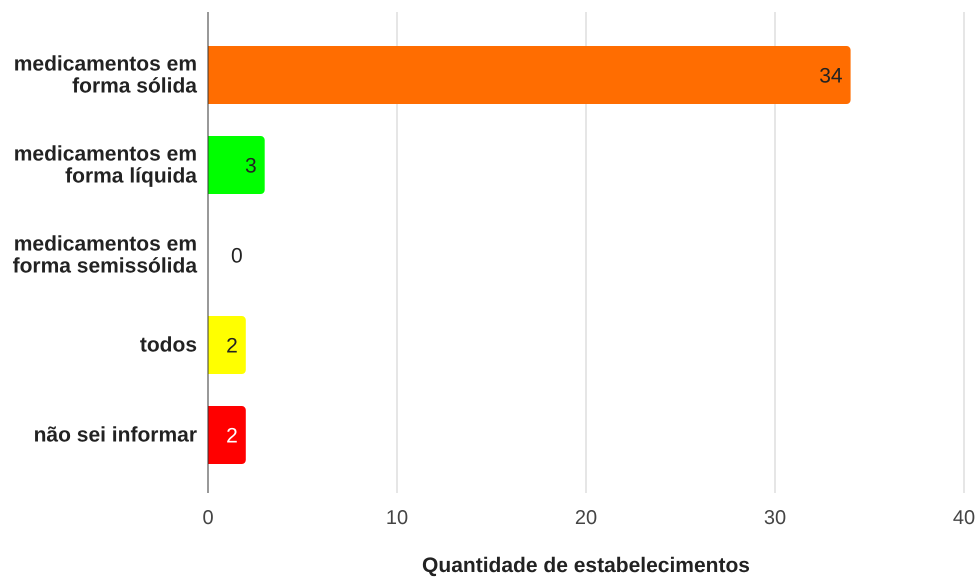 The height and width of the screenshot is (580, 978). Describe the element at coordinates (237, 256) in the screenshot. I see `data-label: 0` at that location.